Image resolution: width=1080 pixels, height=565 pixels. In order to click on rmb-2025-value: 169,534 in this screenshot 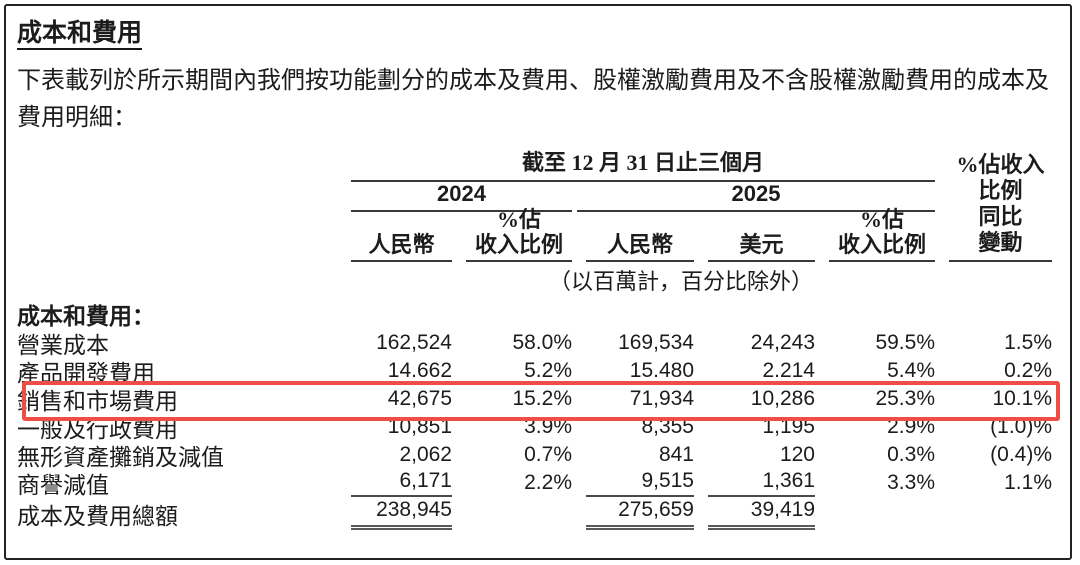, I will do `click(656, 342)`.